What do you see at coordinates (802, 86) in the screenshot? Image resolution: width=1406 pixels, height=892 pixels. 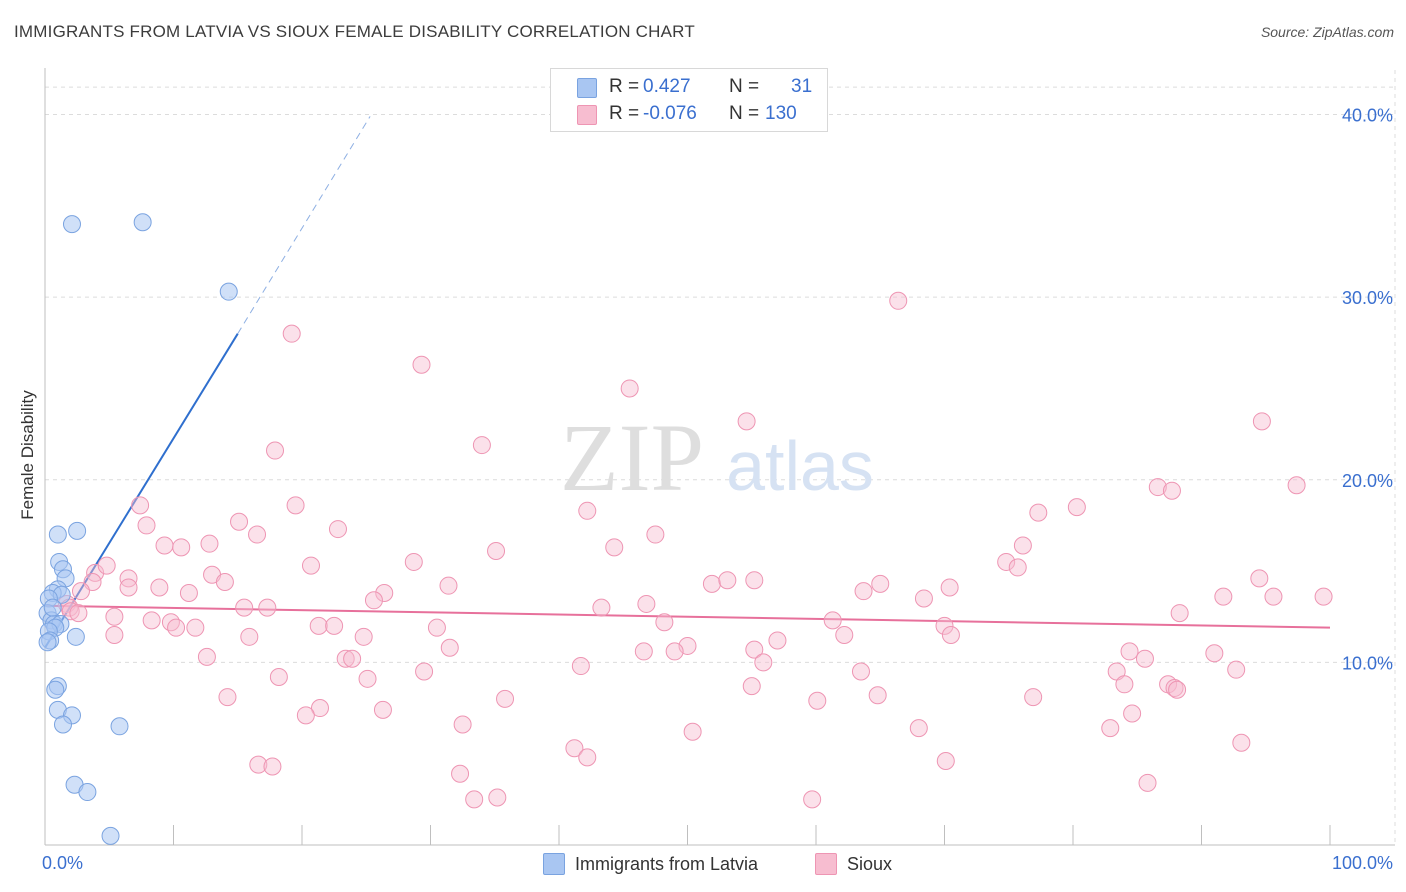 I see `legend-n-value: 31` at bounding box center [802, 86].